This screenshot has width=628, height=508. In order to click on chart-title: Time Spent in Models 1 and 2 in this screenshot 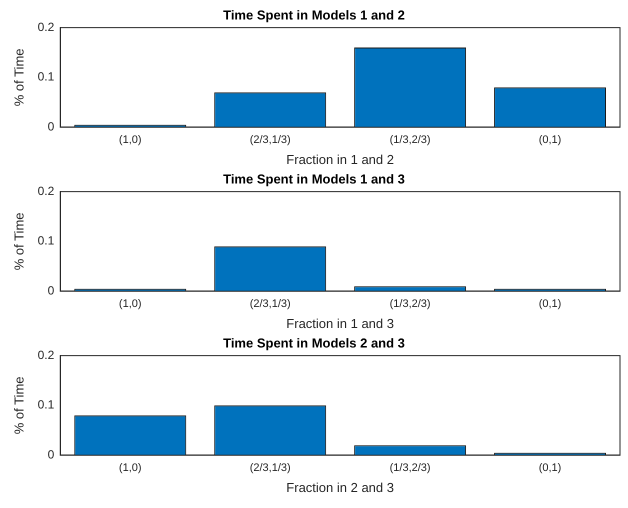, I will do `click(314, 14)`.